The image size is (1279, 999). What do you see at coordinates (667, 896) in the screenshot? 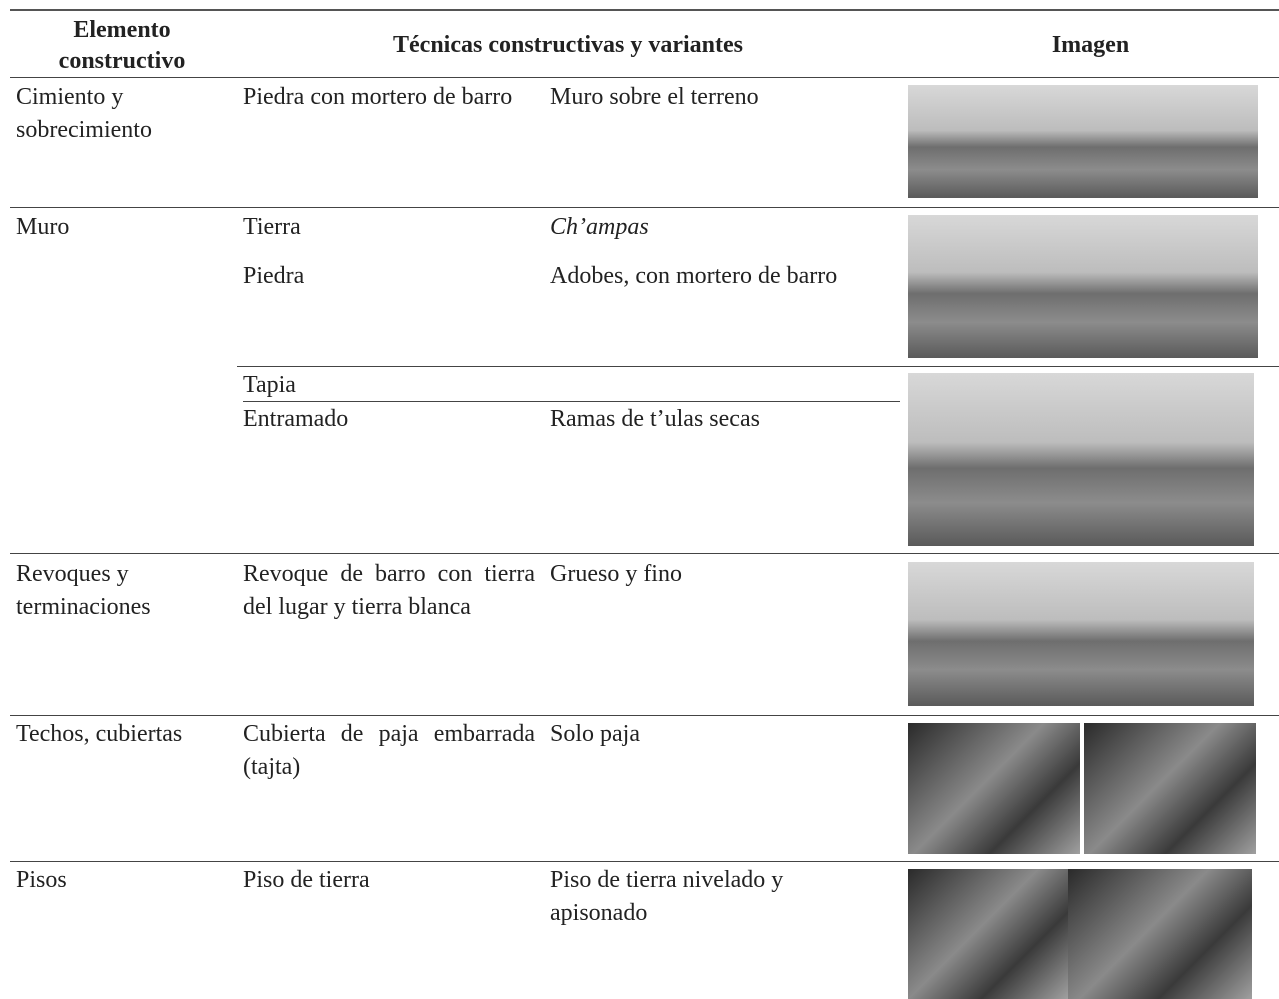
I see `cell: Piso de tierra nivelado y apisonado` at bounding box center [667, 896].